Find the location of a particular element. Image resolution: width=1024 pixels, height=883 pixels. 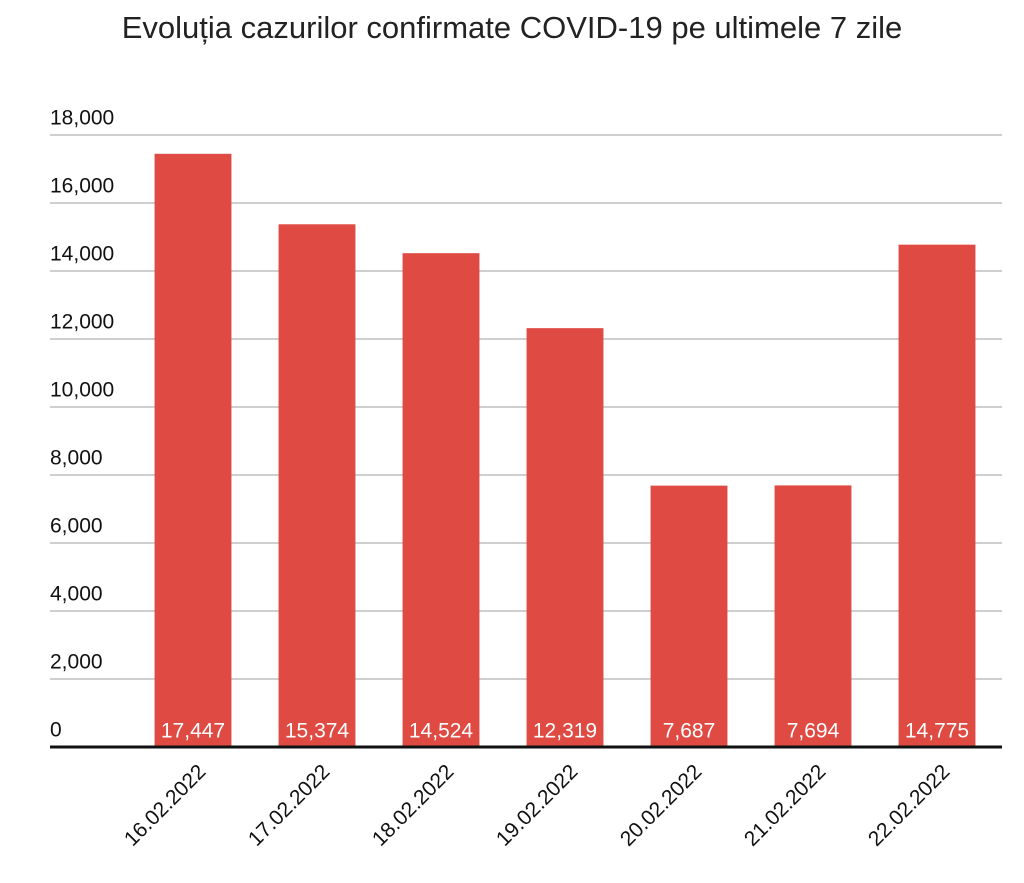

x-tick-label: 19.02.2022 is located at coordinates (537, 805).